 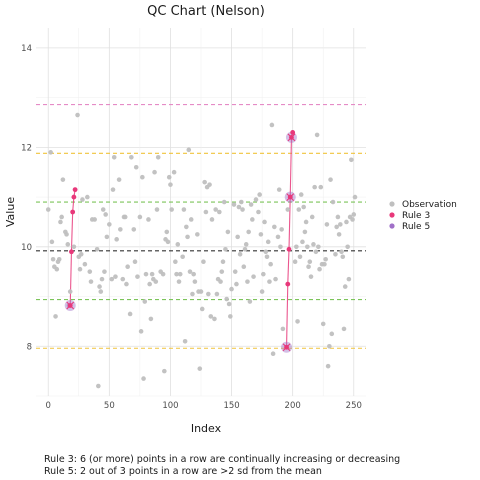 I want to click on y-tick-label: 8, so click(x=29, y=347).